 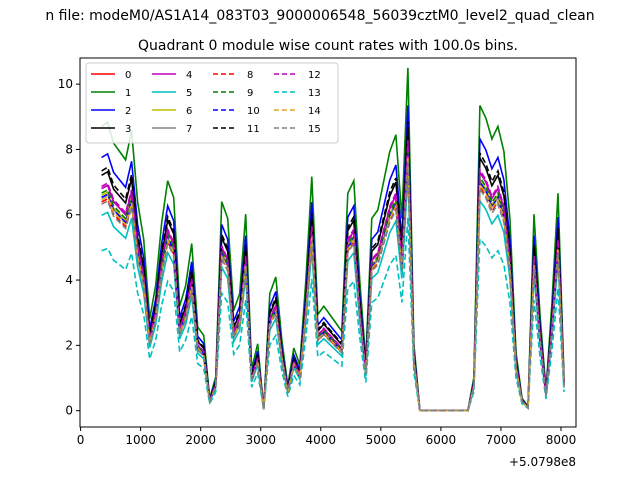 I want to click on y-tick-label: 0, so click(x=69, y=411).